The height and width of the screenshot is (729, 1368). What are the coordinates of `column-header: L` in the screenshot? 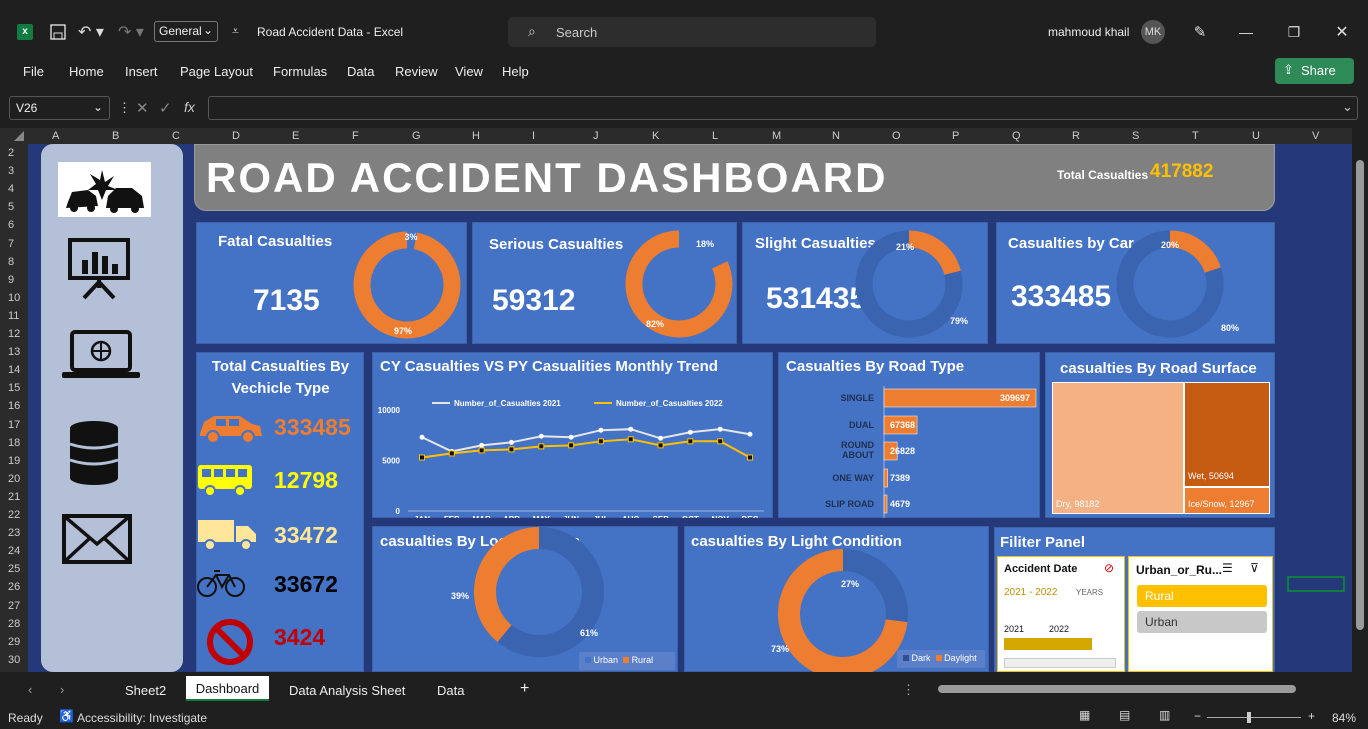 It's located at (715, 136).